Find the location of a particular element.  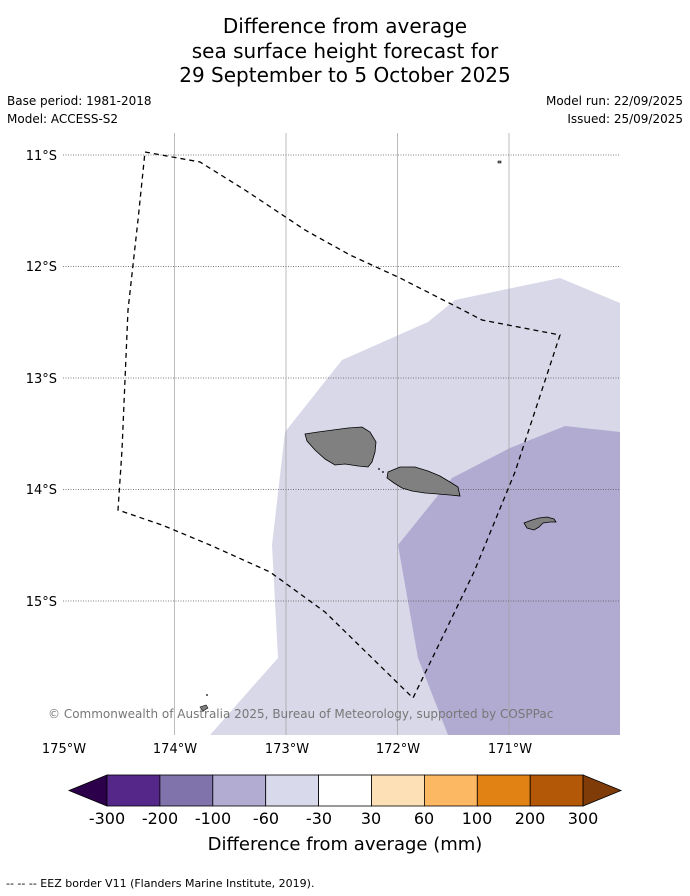

colorbar-tick: 30 is located at coordinates (371, 818).